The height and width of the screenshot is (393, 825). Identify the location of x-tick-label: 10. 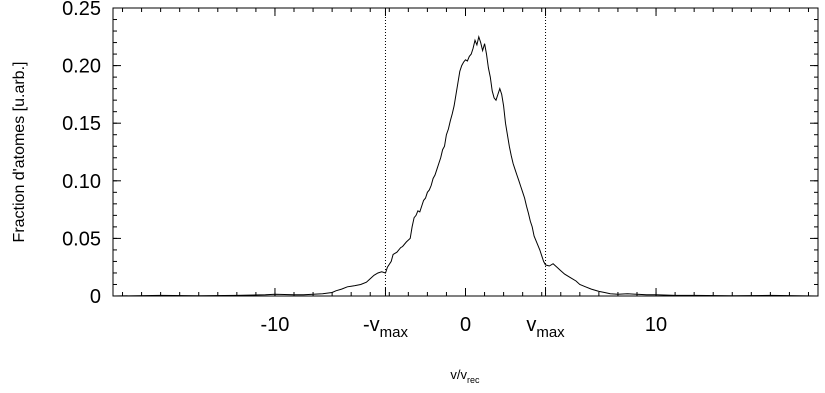
(656, 325).